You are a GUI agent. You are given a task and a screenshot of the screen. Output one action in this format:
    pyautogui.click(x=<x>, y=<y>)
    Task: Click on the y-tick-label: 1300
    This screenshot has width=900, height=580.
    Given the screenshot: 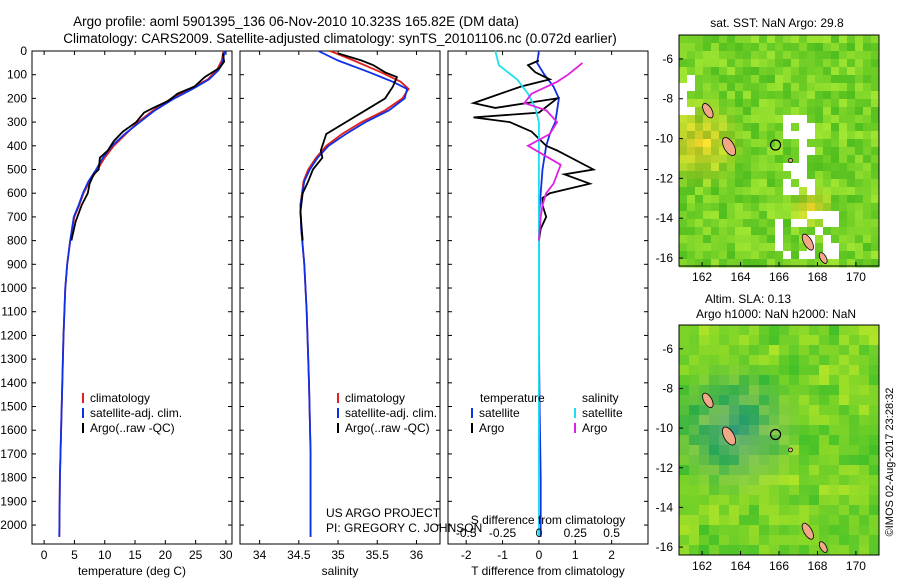 What is the action you would take?
    pyautogui.click(x=13, y=359)
    